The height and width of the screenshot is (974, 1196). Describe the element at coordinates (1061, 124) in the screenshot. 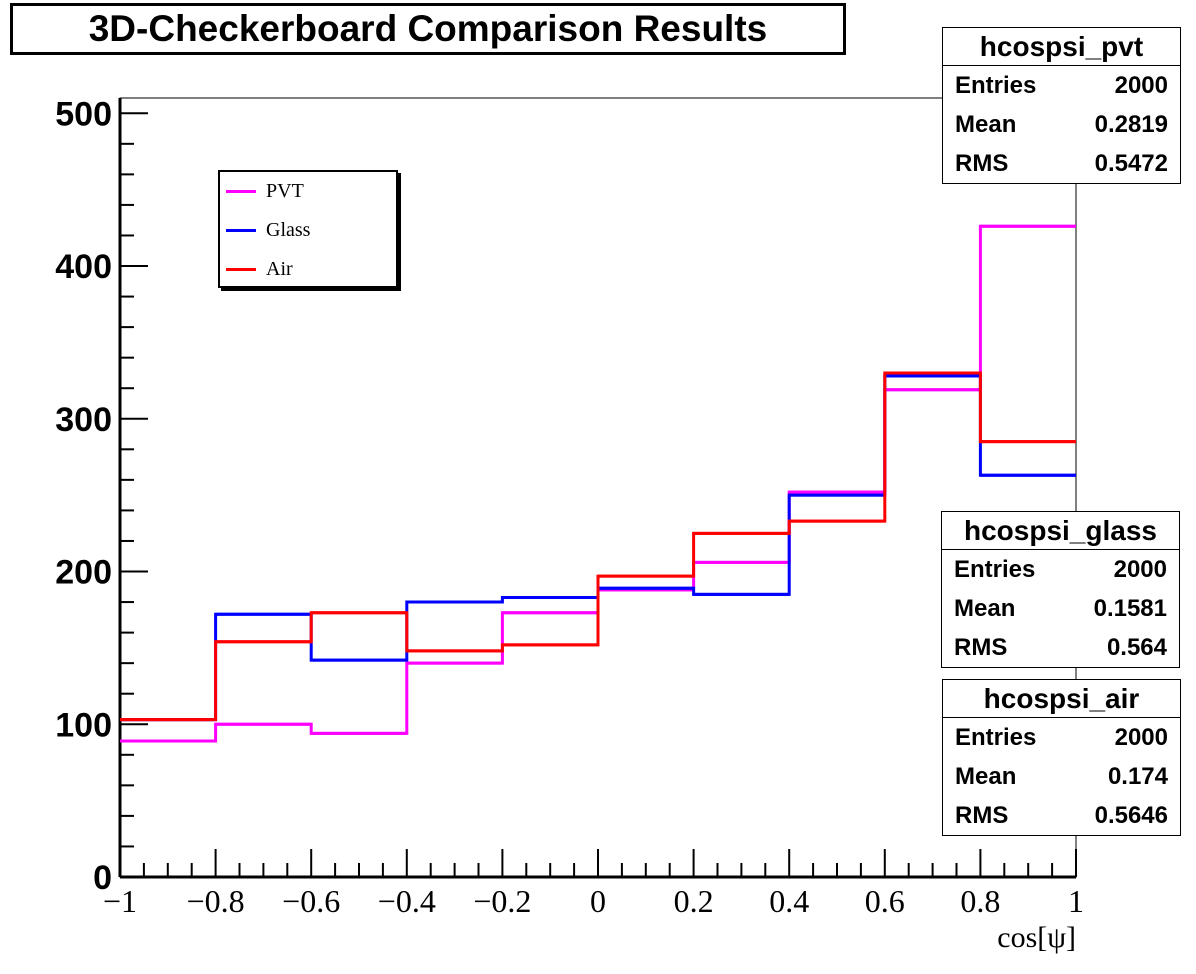

I see `stats-row-mean: Mean 0.2819` at that location.